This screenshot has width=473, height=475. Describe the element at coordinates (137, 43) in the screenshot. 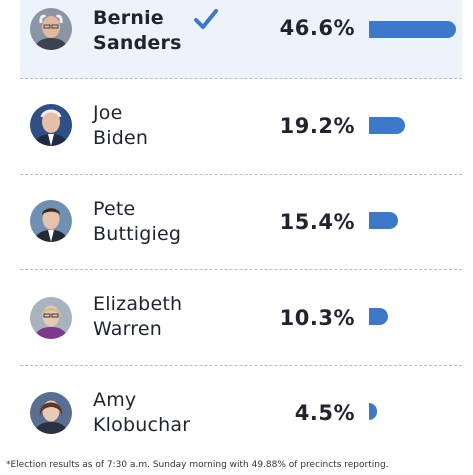

I see `candidate-last-name: Sanders` at that location.